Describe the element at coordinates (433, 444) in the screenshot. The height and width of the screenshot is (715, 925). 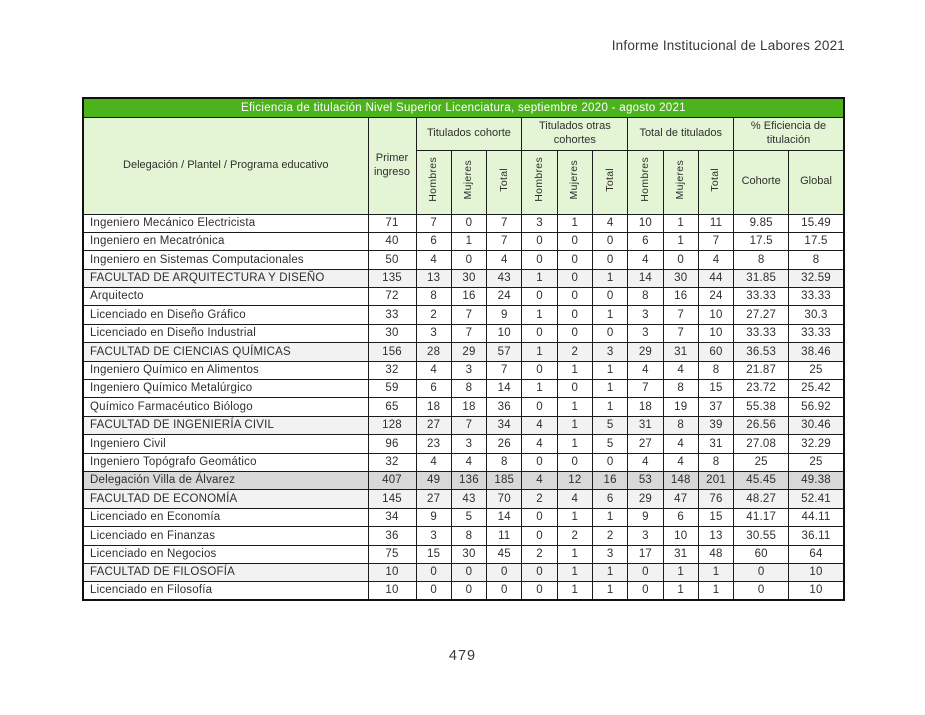
I see `value-cell: 23` at that location.